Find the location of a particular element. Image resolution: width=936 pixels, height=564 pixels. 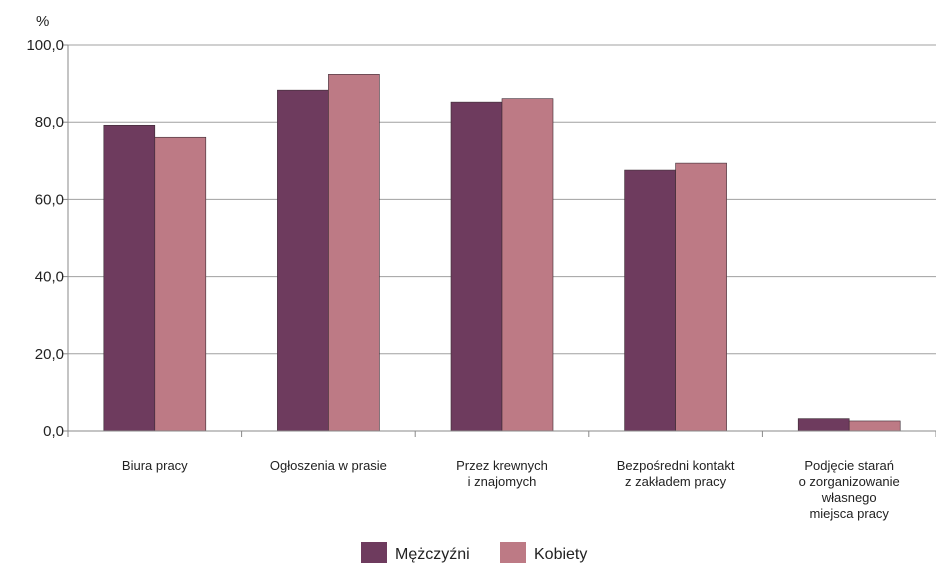

y-tick-label: 40,0 is located at coordinates (49, 277).